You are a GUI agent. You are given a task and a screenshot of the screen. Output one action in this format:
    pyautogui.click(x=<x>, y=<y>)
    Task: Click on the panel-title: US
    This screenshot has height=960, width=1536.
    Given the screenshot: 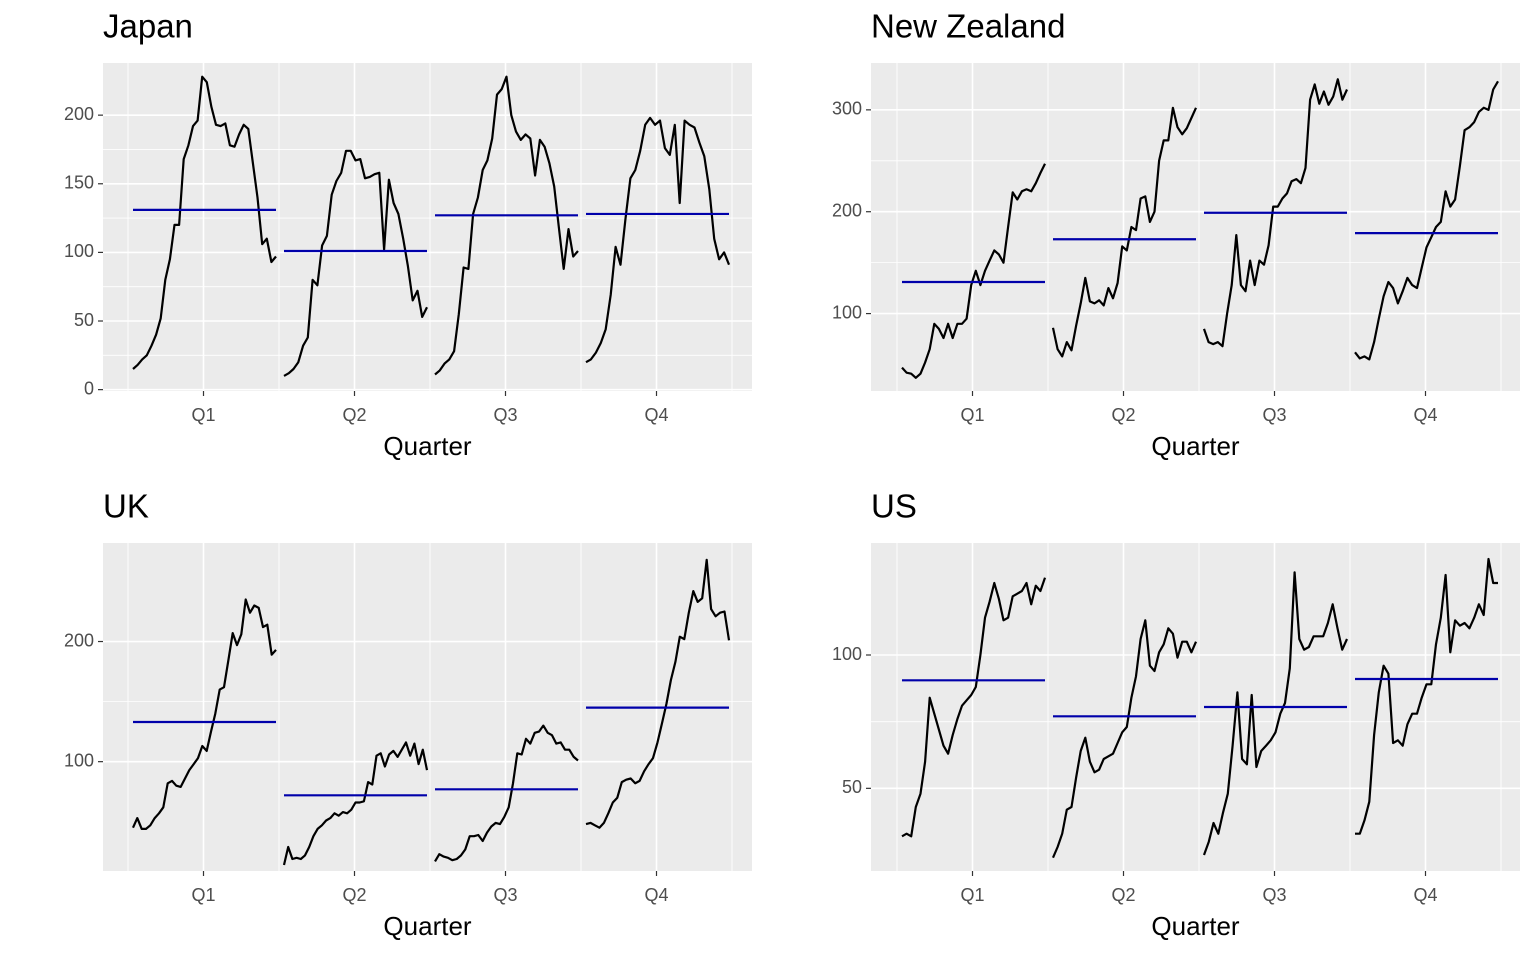 What is the action you would take?
    pyautogui.click(x=894, y=506)
    